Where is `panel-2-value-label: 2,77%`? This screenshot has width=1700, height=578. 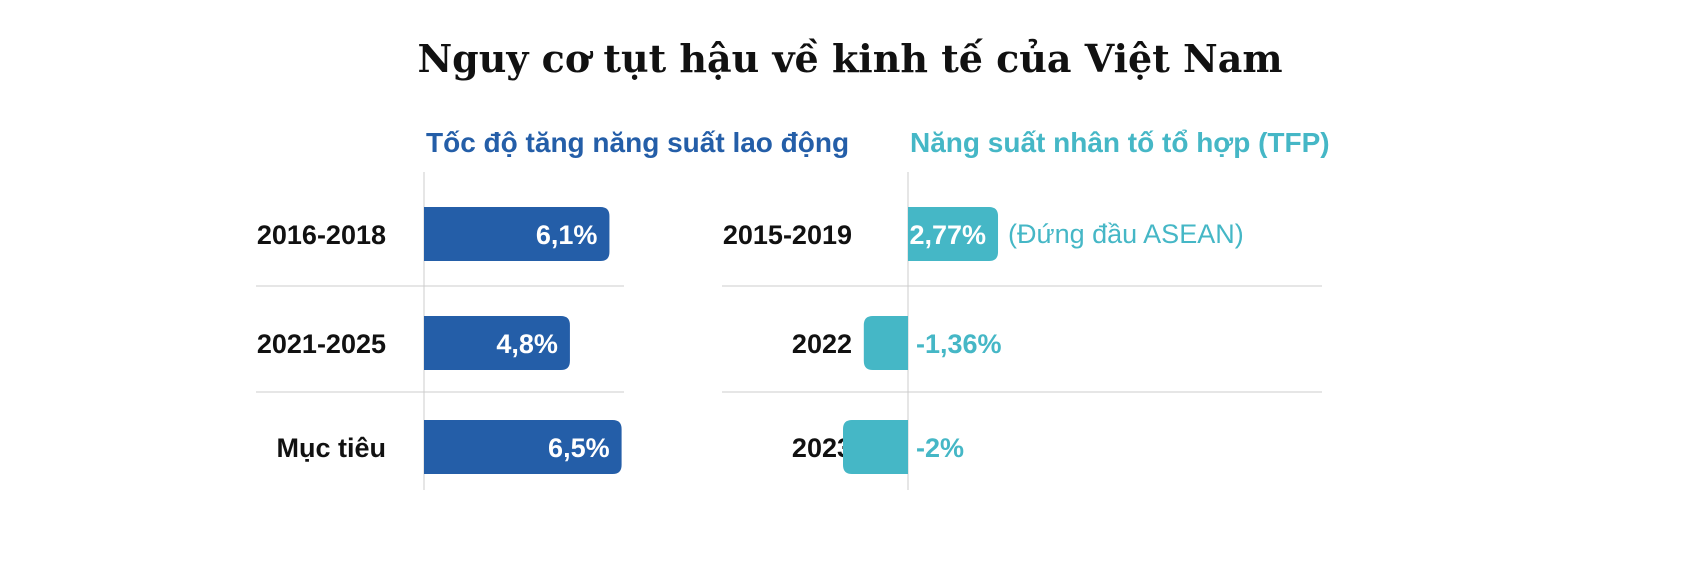
panel-2-value-label: 2,77% is located at coordinates (947, 235).